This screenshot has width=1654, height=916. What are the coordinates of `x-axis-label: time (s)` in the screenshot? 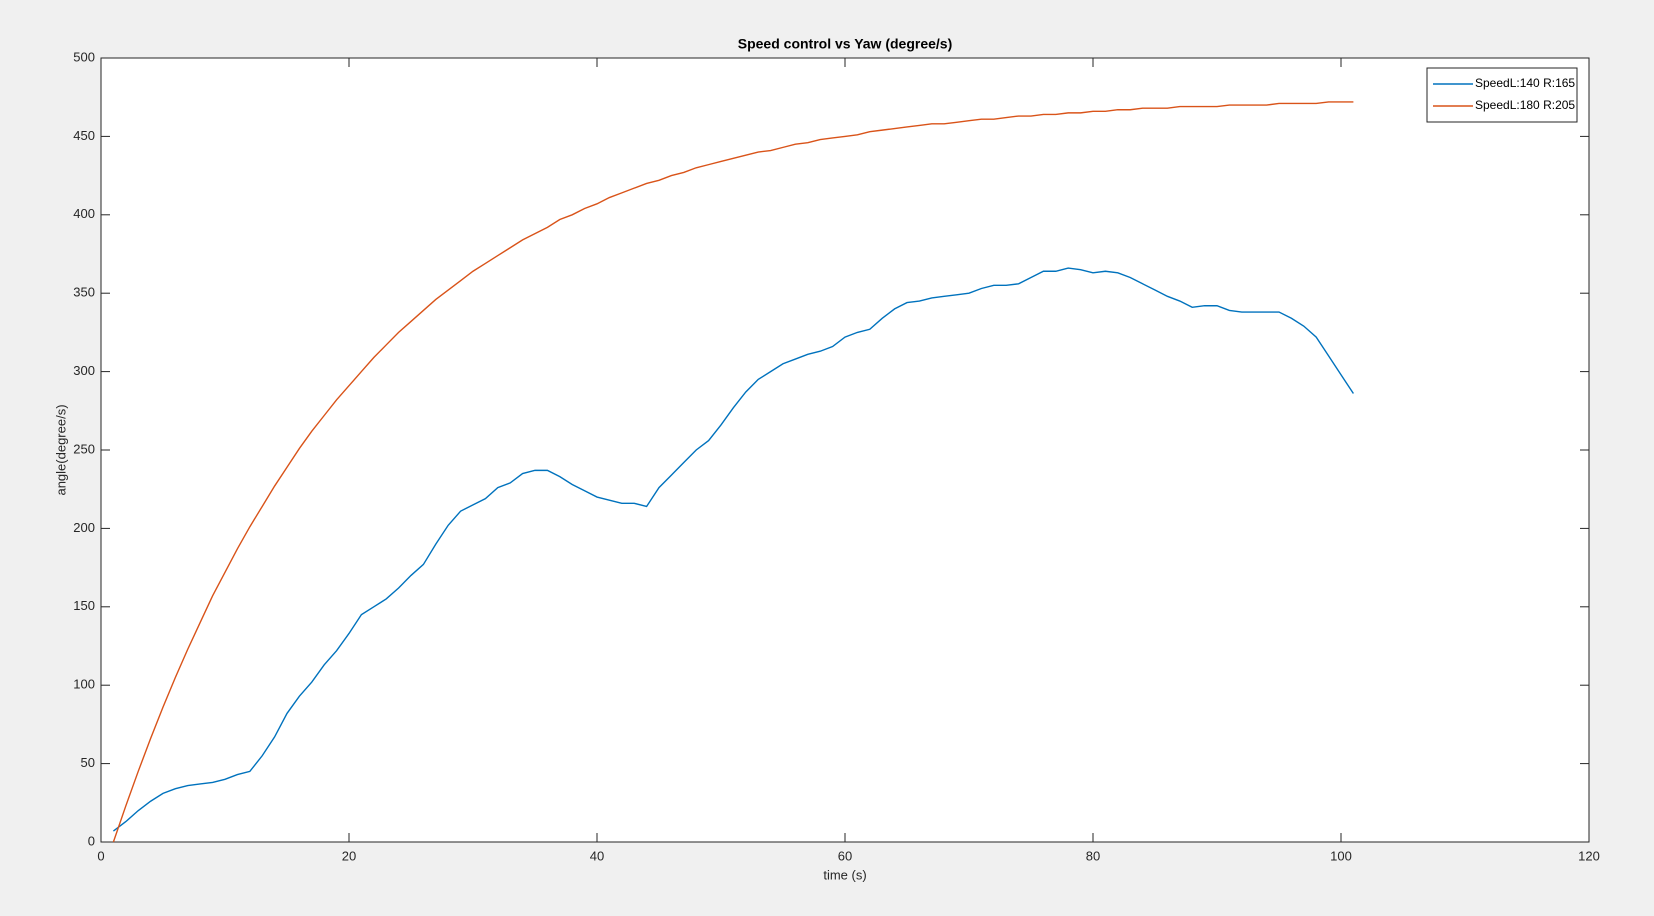 It's located at (844, 874).